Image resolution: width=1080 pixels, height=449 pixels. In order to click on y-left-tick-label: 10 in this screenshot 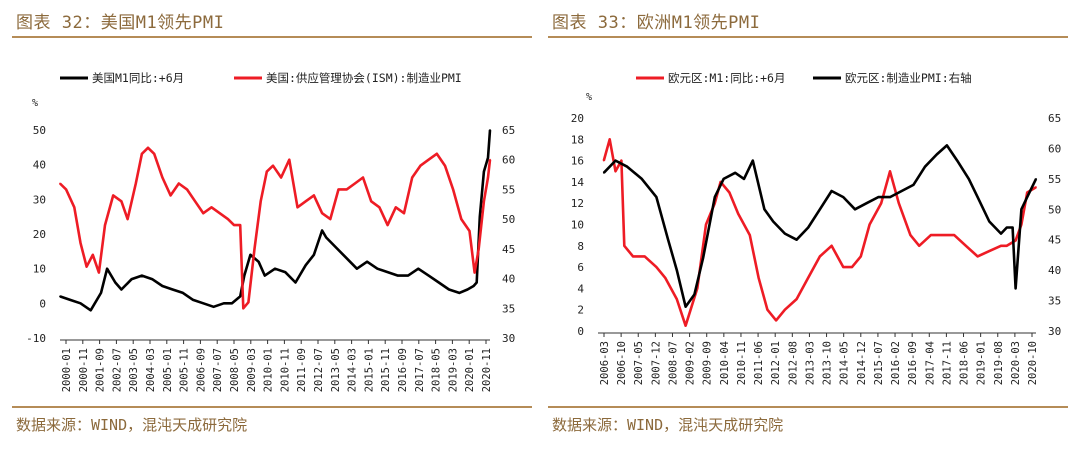, I will do `click(577, 225)`.